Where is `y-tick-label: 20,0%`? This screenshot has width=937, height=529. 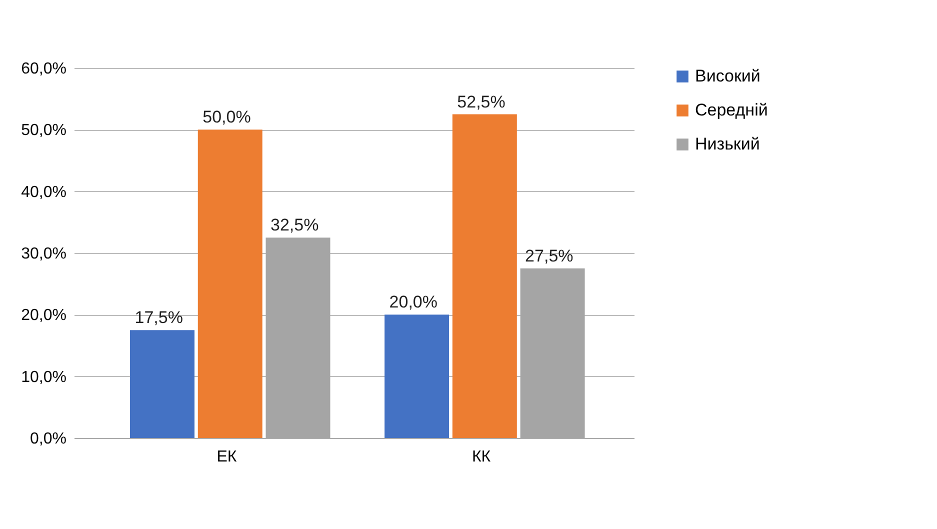
y-tick-label: 20,0% is located at coordinates (43, 315).